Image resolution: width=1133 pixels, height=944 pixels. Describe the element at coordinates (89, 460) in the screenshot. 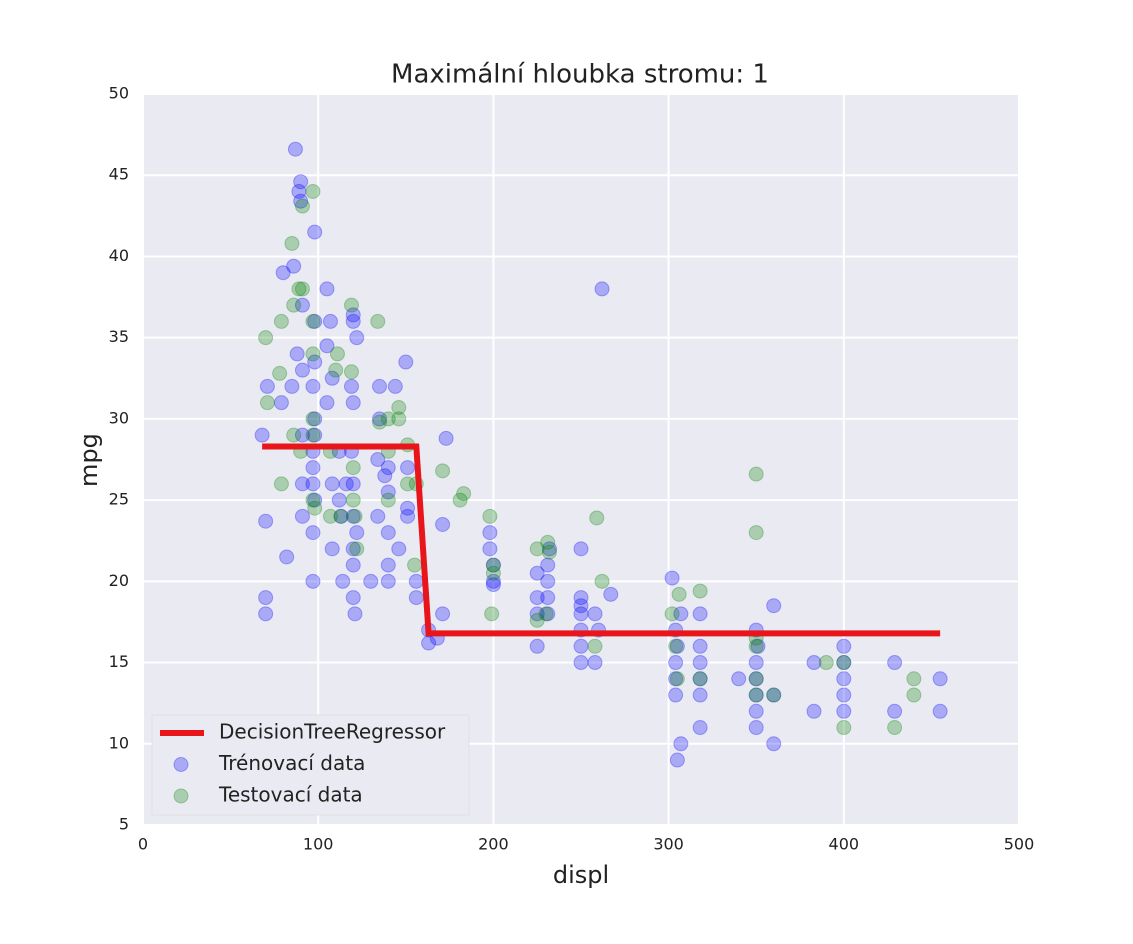

I see `y-axis-label: mpg` at that location.